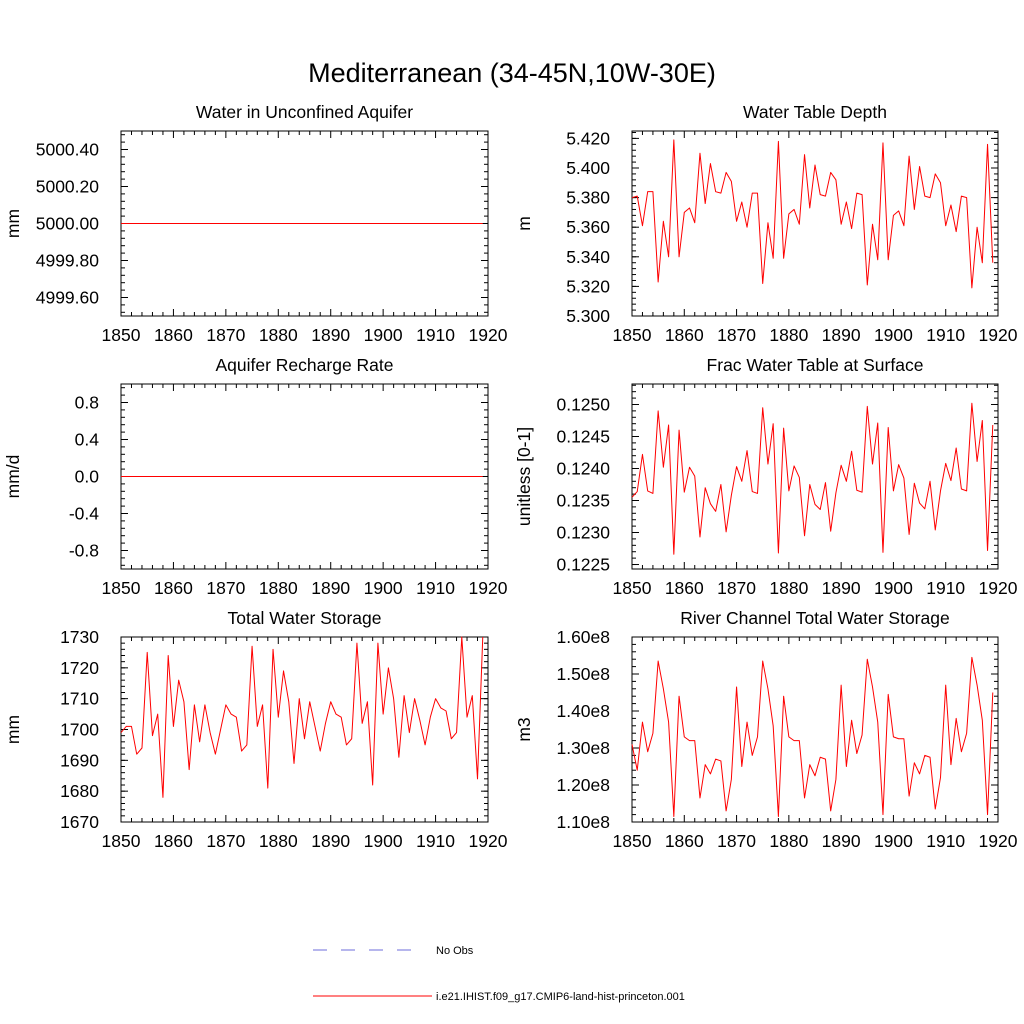 The image size is (1024, 1024). What do you see at coordinates (87, 477) in the screenshot?
I see `y-tick-label: 0.0` at bounding box center [87, 477].